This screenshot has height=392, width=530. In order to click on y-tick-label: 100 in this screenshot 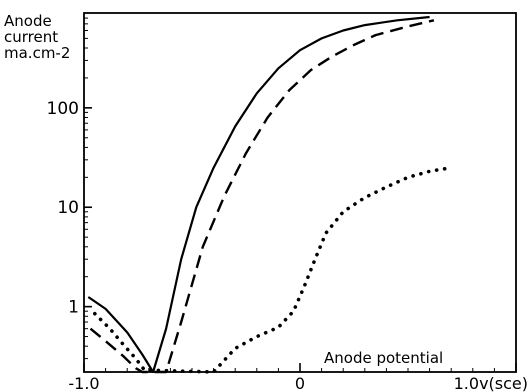, I will do `click(63, 109)`.